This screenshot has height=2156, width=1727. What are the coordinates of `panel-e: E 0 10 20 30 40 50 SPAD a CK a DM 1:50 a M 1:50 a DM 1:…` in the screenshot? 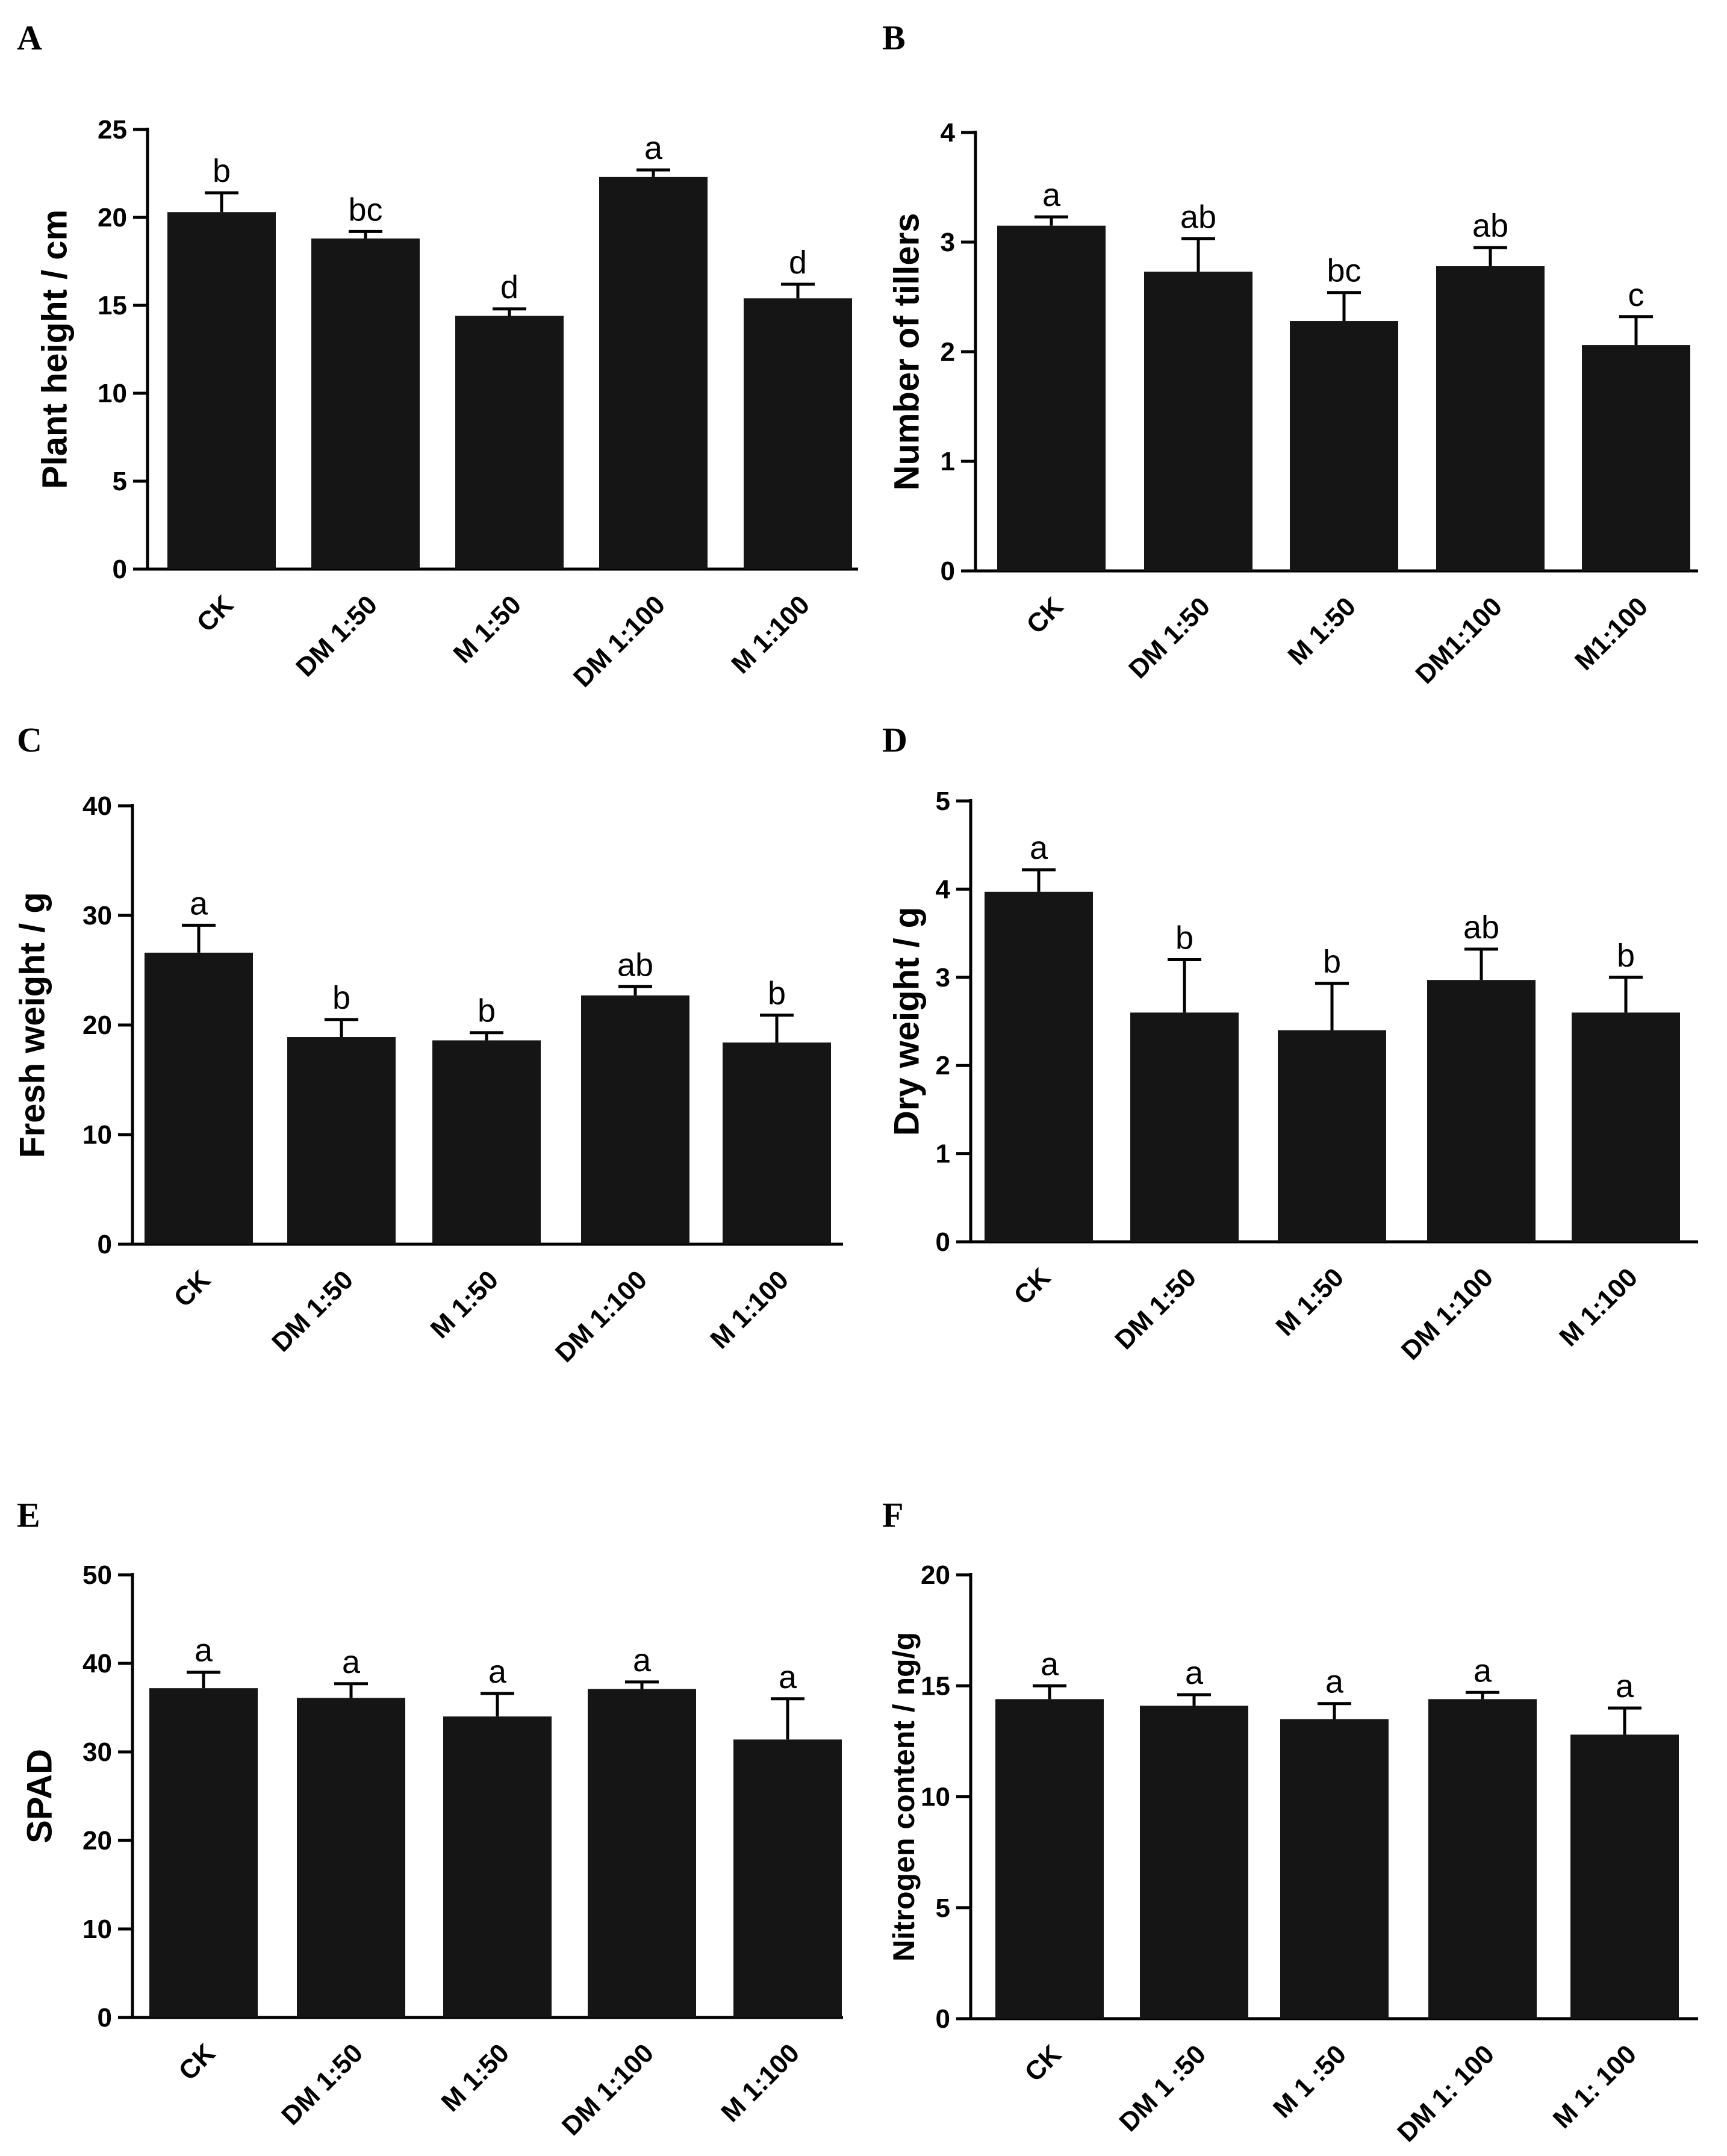 It's located at (430, 1818).